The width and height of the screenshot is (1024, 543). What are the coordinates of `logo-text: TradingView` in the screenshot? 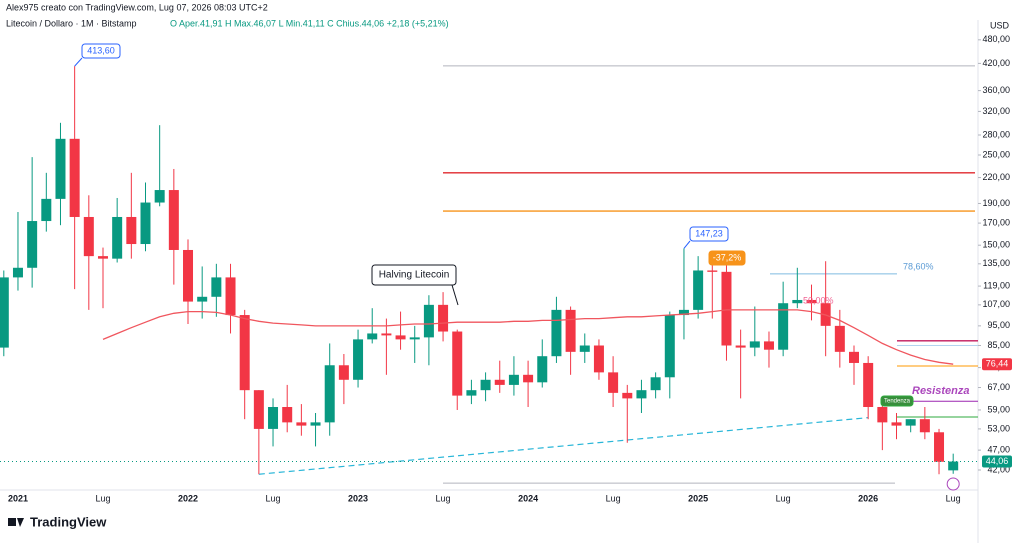 It's located at (68, 521).